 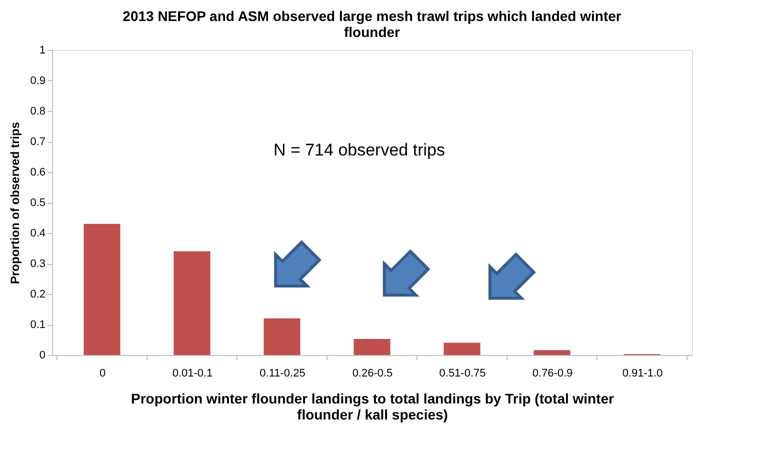 I want to click on y-tick-label: 0.2, so click(x=38, y=294).